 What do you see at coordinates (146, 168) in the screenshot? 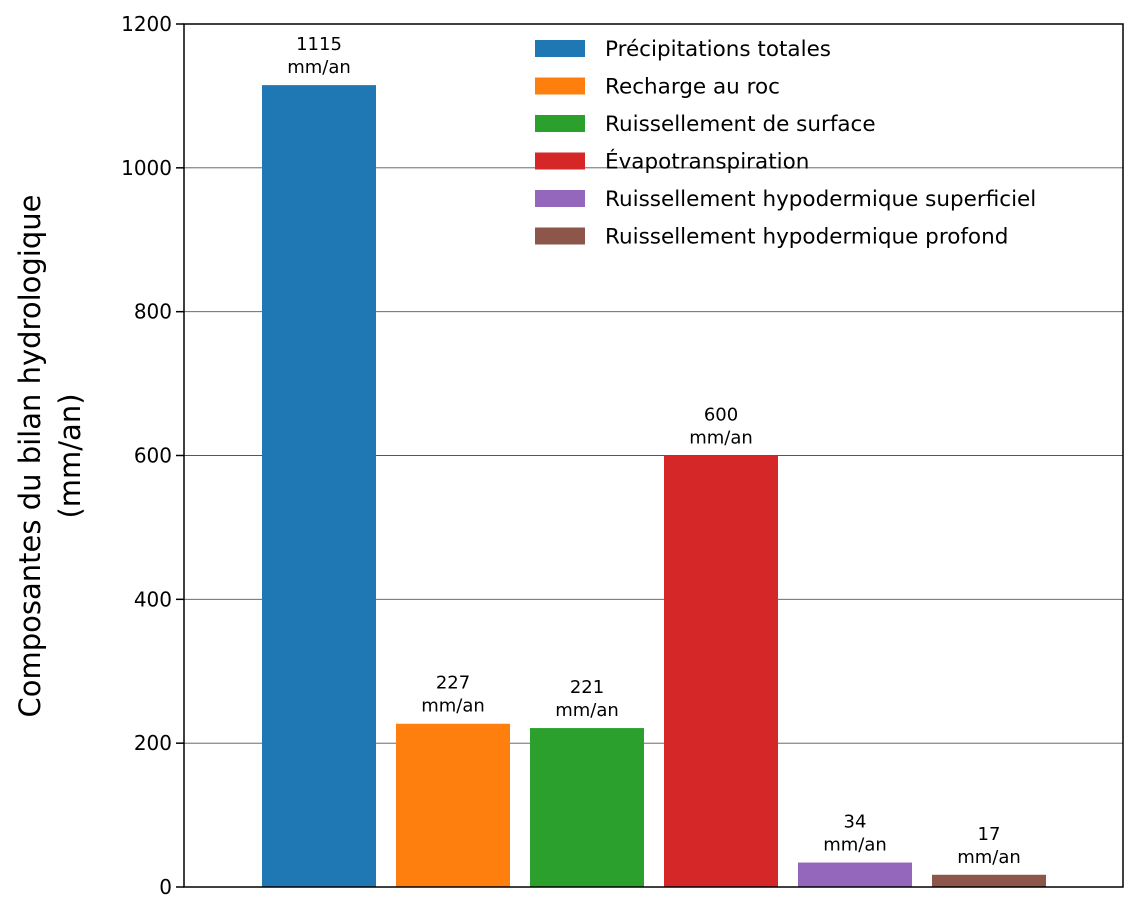
I see `y-tick-label-1000: 1000` at bounding box center [146, 168].